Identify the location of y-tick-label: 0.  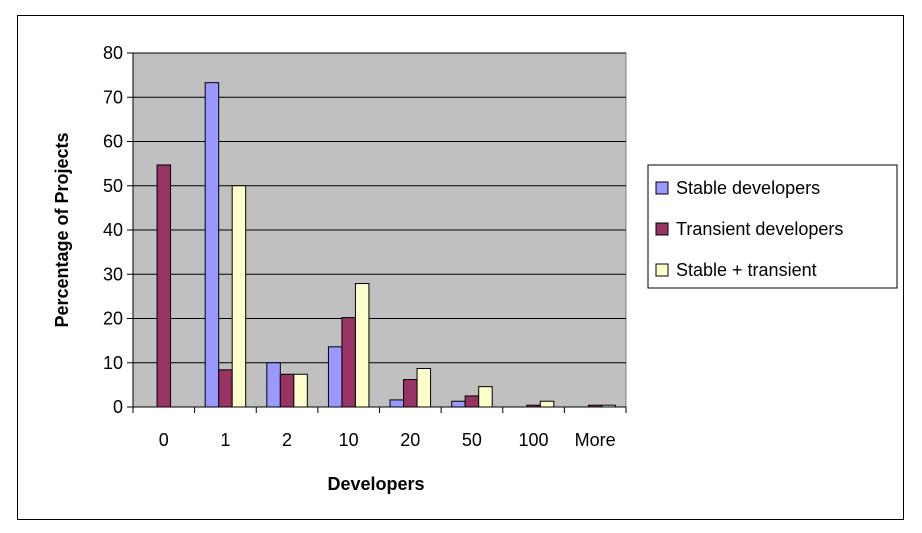
(118, 407).